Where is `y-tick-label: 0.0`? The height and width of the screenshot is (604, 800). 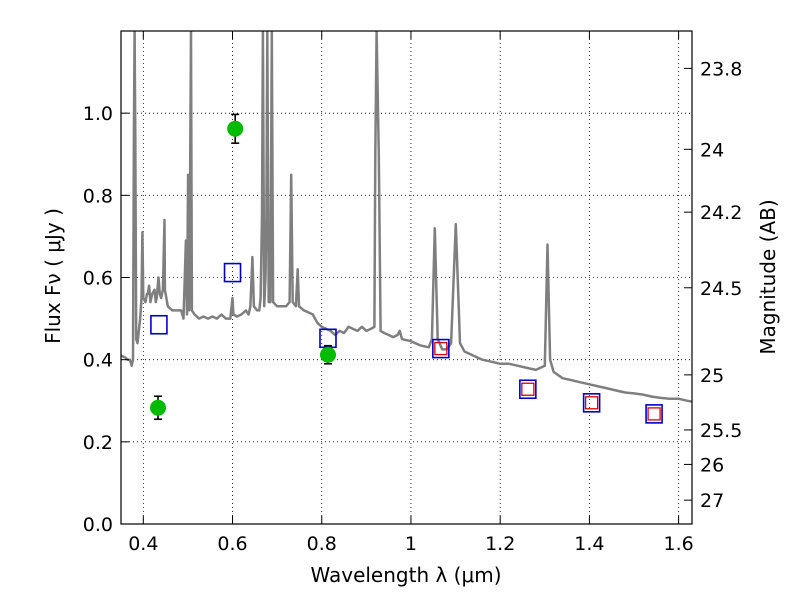 y-tick-label: 0.0 is located at coordinates (98, 525).